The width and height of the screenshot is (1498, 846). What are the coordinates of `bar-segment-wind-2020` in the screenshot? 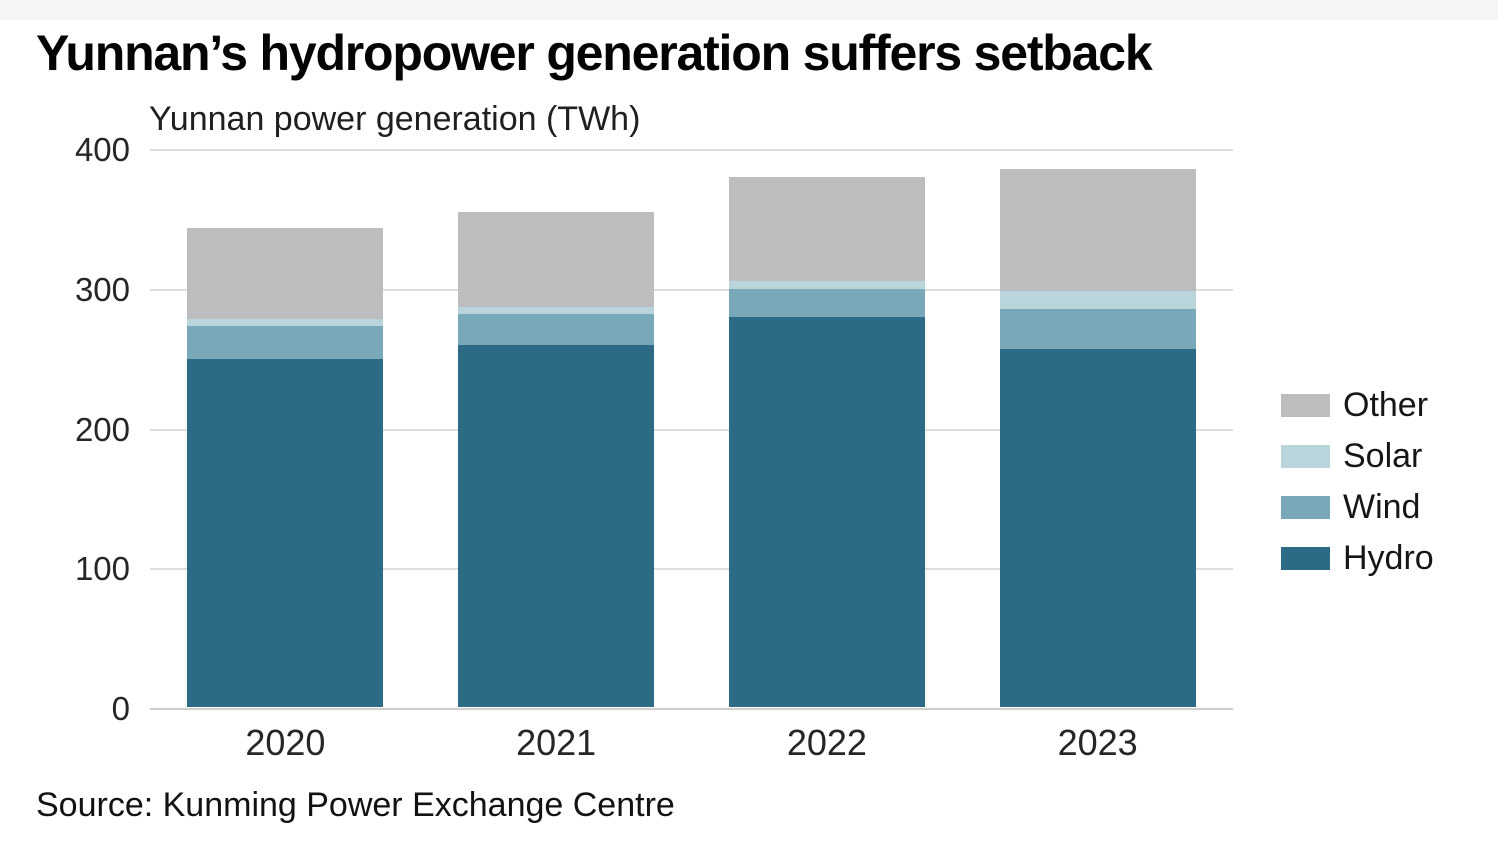 It's located at (285, 342).